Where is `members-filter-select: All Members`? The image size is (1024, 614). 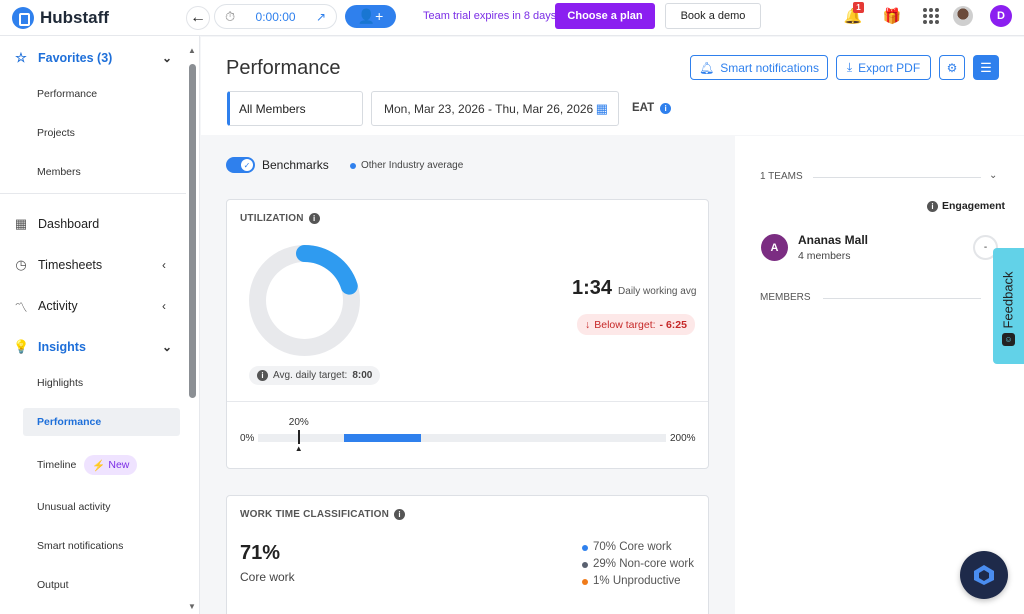 members-filter-select: All Members is located at coordinates (295, 108).